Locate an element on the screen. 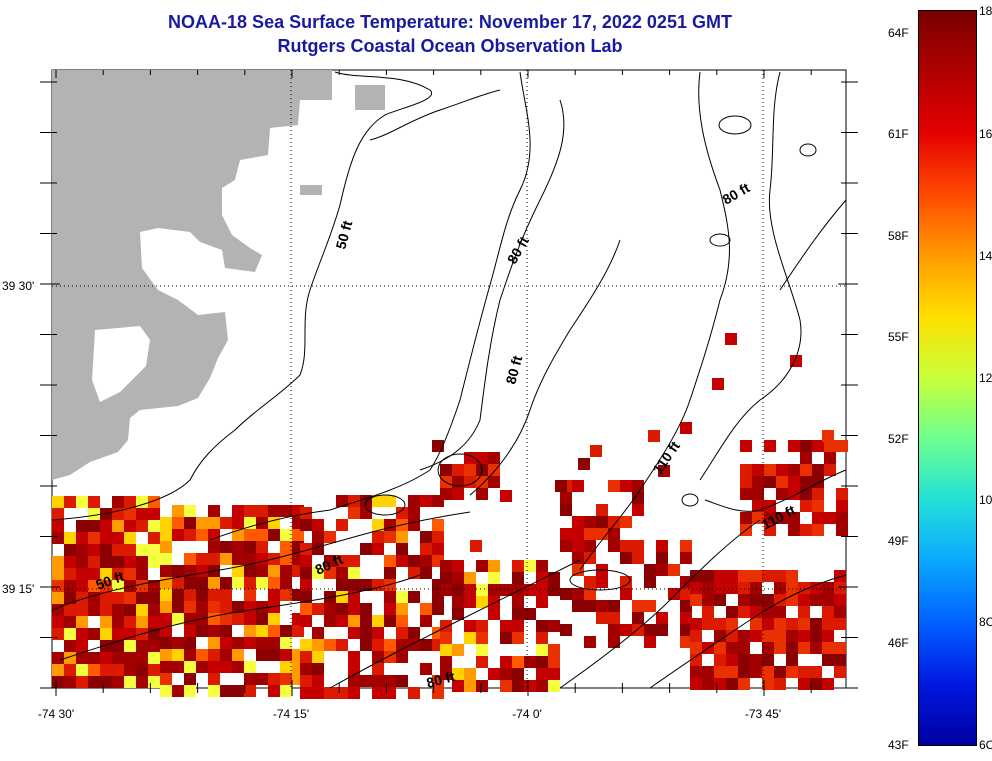  colorbar-label-f: 43F is located at coordinates (898, 745).